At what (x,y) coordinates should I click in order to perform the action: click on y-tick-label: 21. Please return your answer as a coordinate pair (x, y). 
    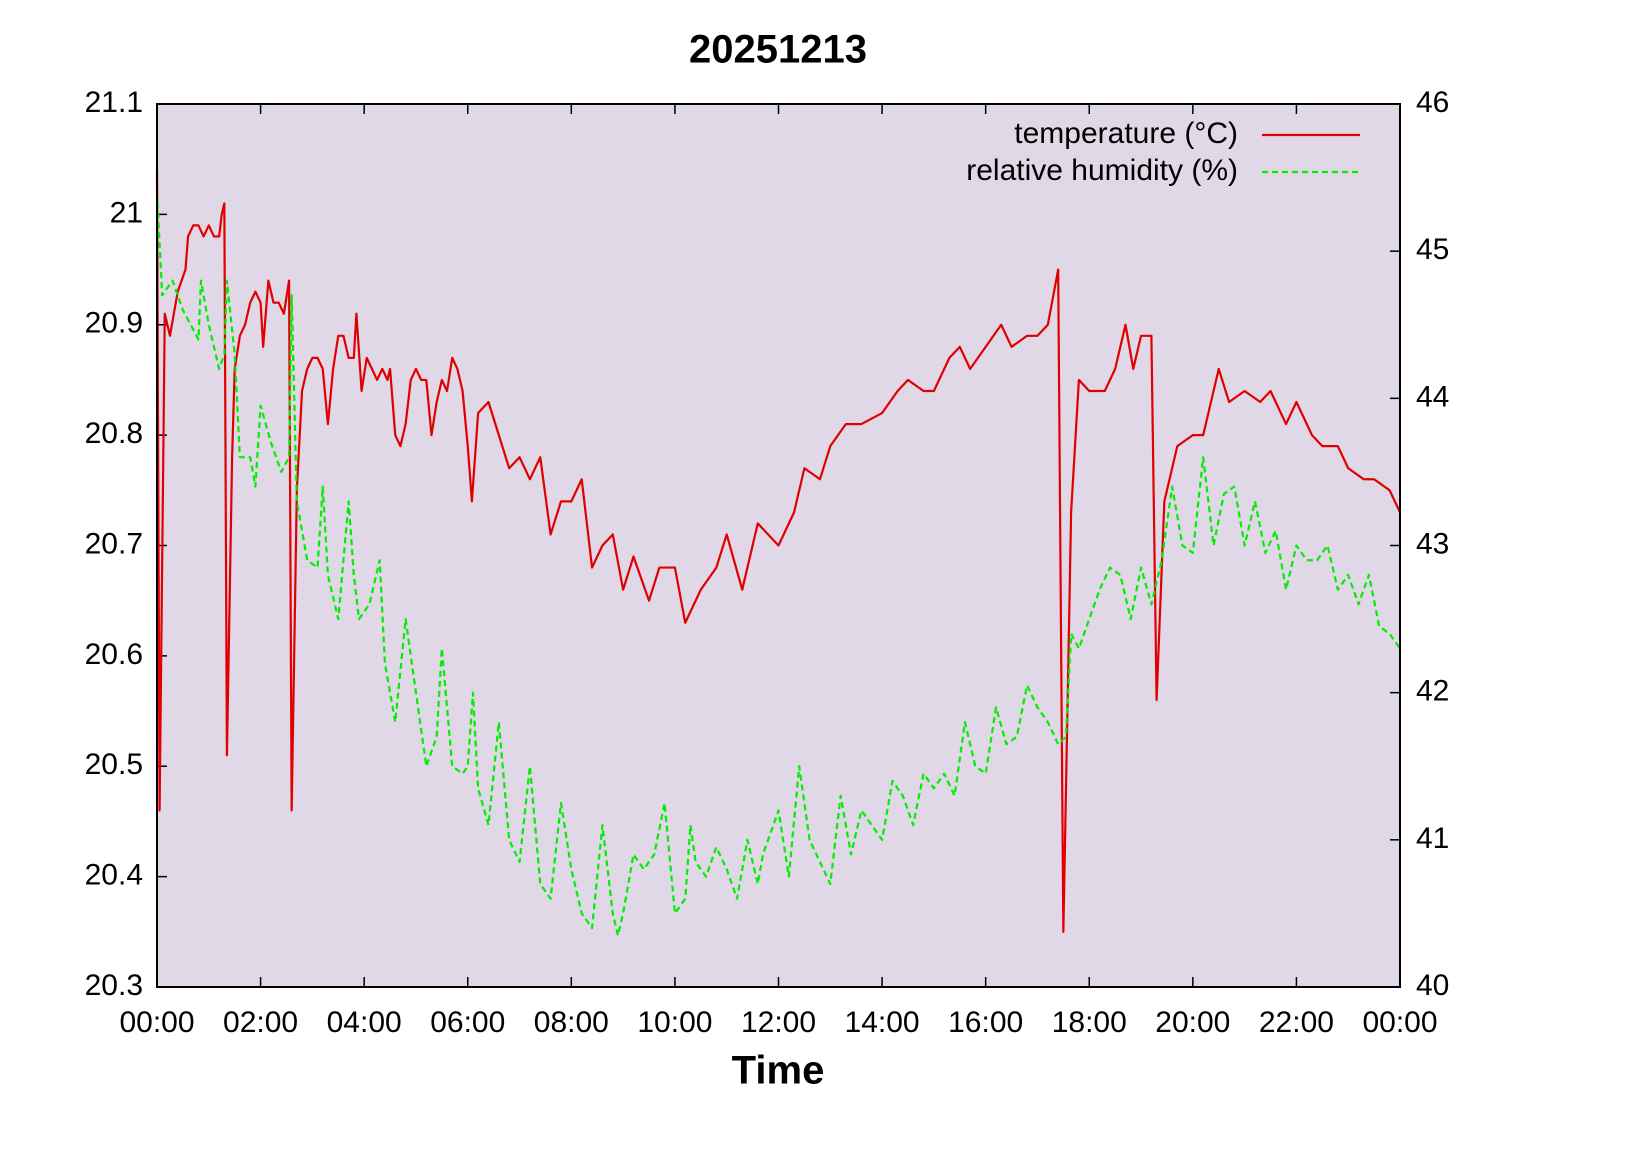
    Looking at the image, I should click on (126, 212).